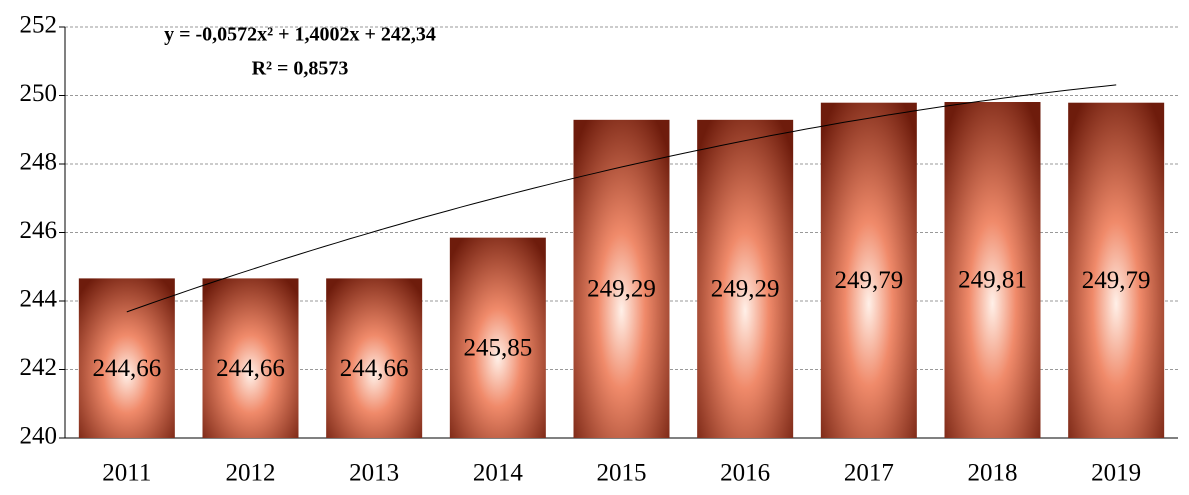 The image size is (1189, 495). Describe the element at coordinates (869, 473) in the screenshot. I see `x-tick-label: 2017` at that location.